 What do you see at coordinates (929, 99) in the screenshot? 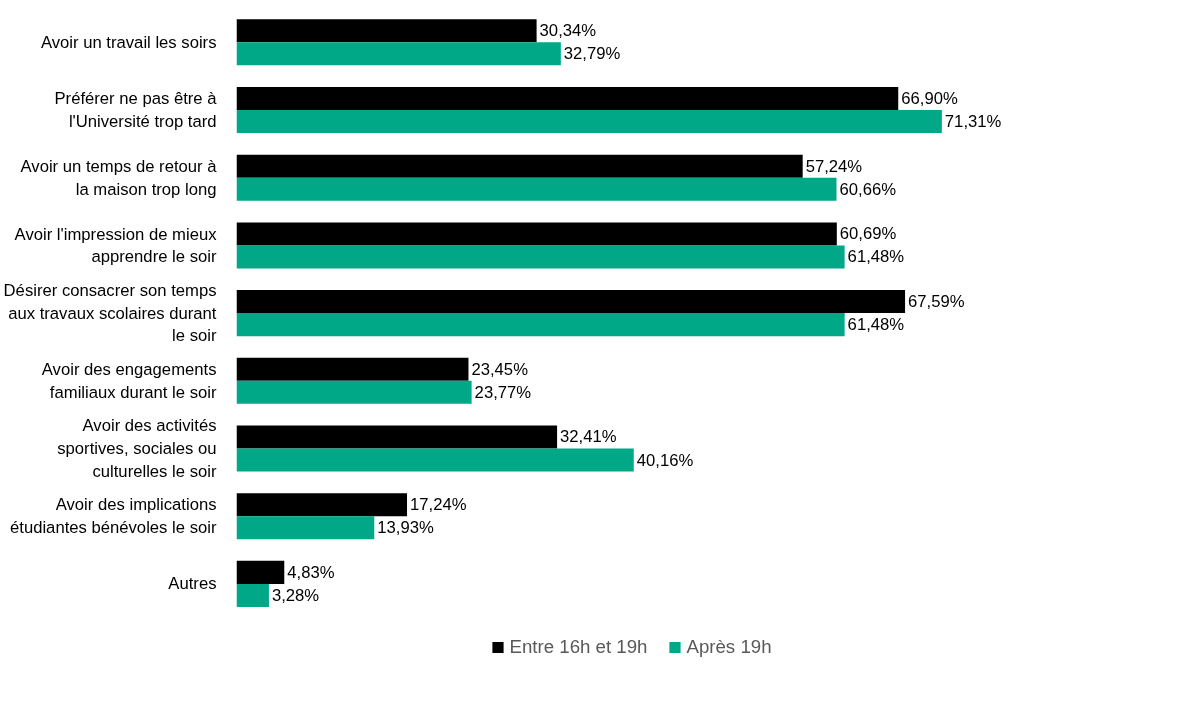
I see `data-label: 66,90%` at bounding box center [929, 99].